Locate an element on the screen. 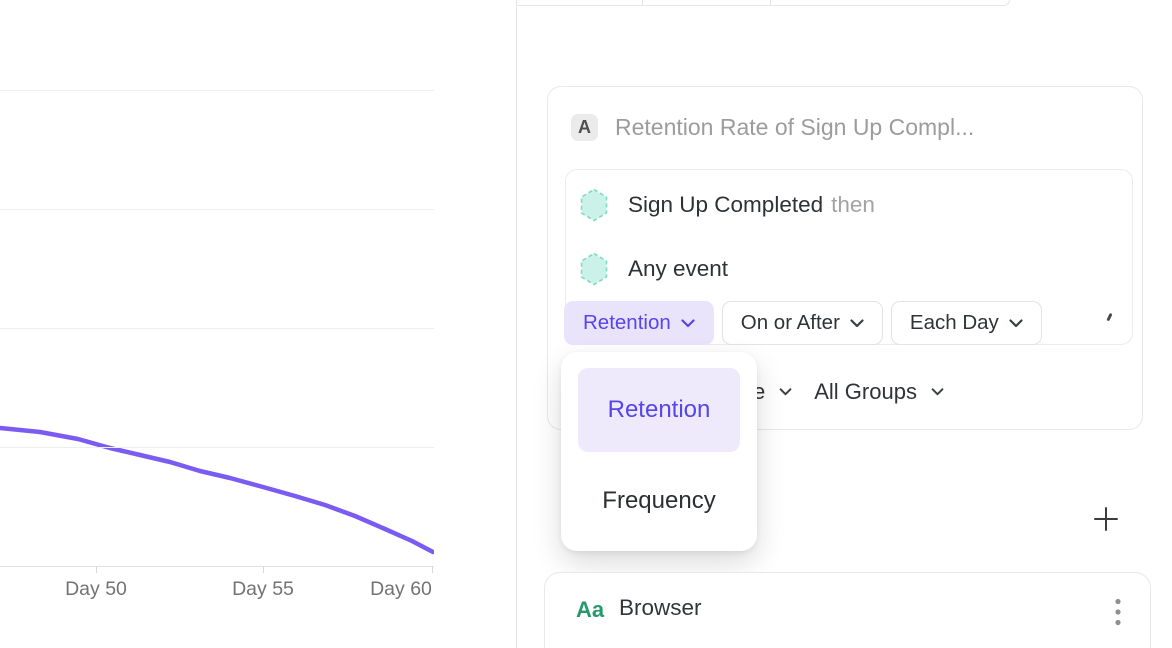 Image resolution: width=1172 pixels, height=648 pixels. x-axis-label: Day 55 is located at coordinates (263, 589).